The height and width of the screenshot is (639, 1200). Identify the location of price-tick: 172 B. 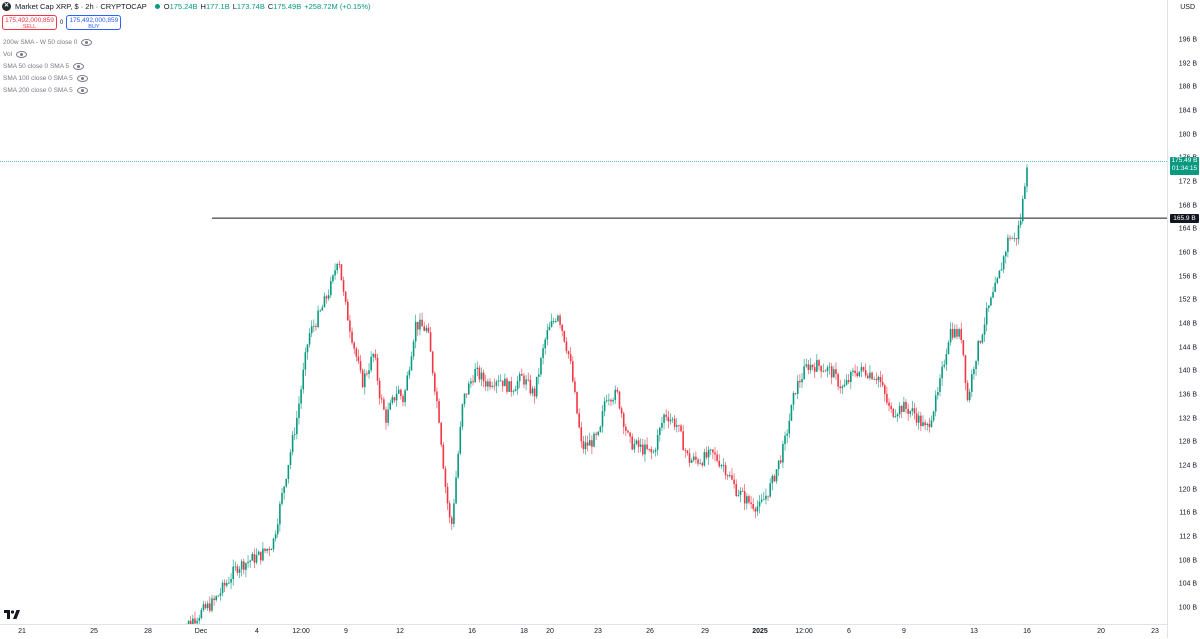
(1187, 182).